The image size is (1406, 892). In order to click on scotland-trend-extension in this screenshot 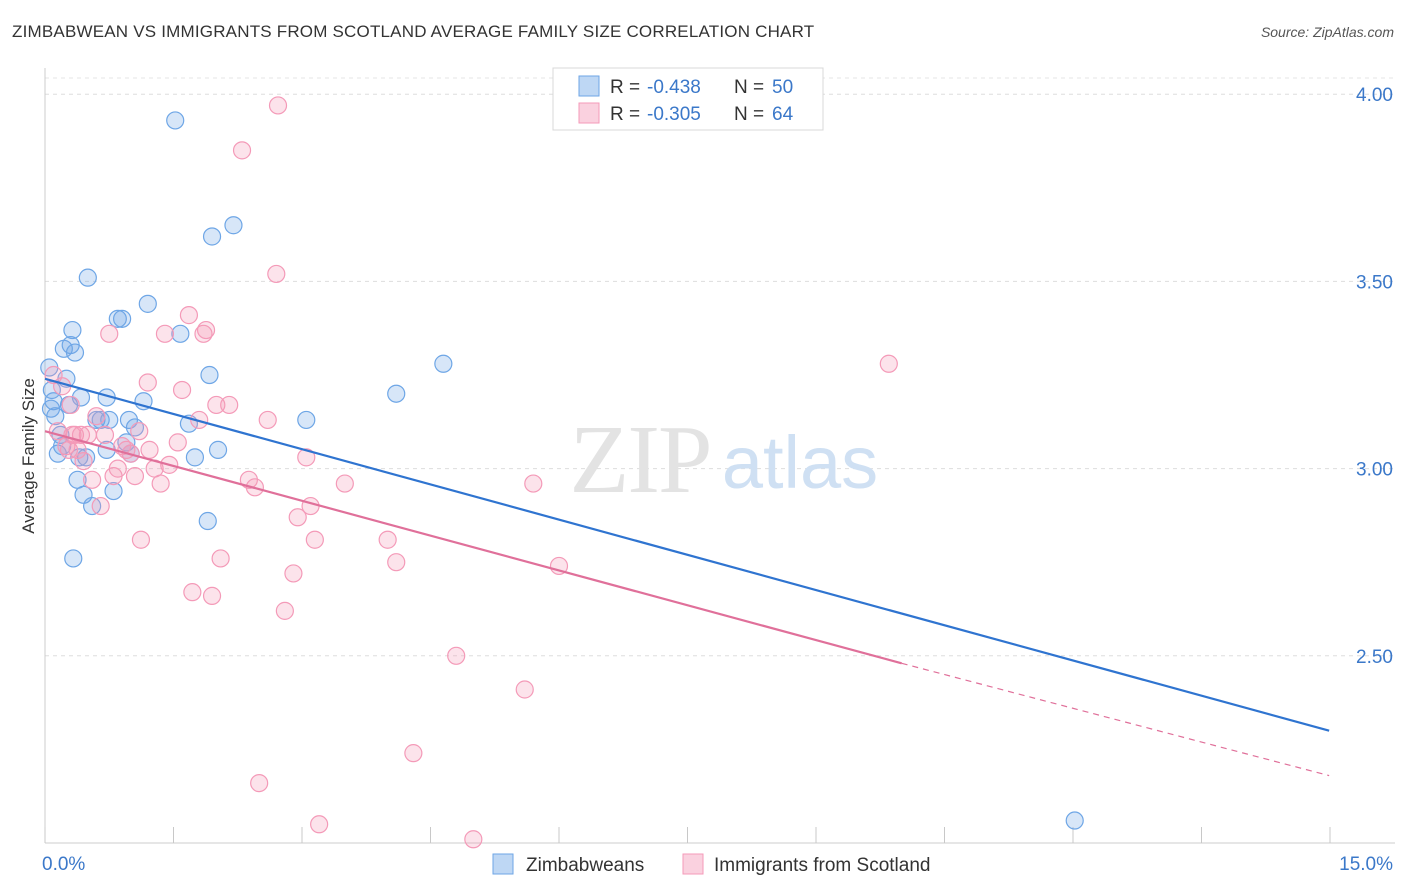, I will do `click(1115, 719)`.